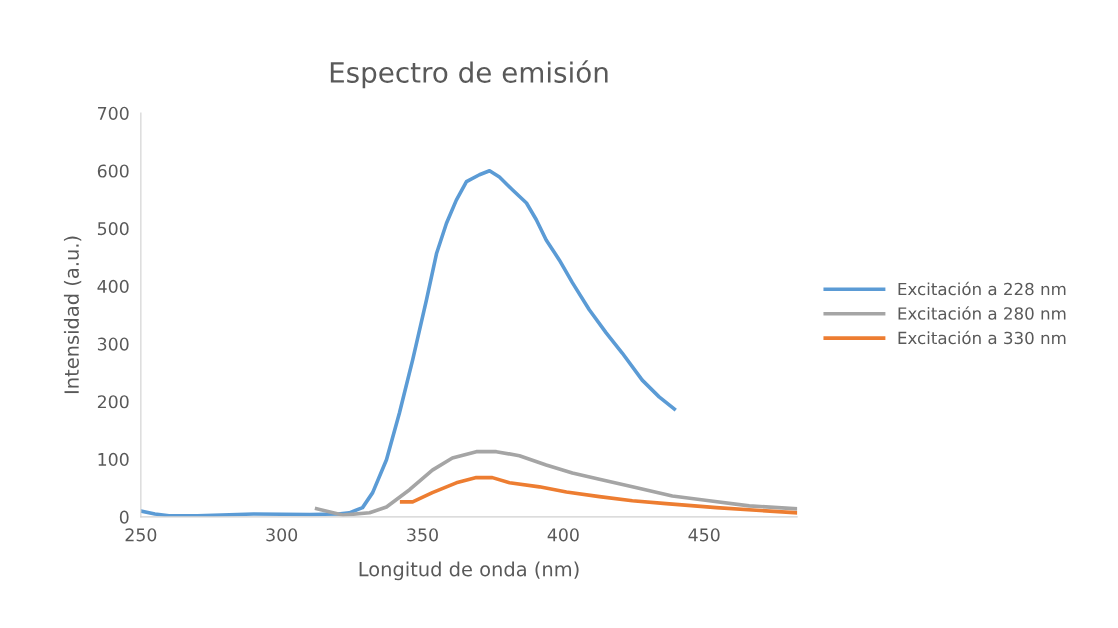  Describe the element at coordinates (113, 402) in the screenshot. I see `y-tick-label: 200` at that location.